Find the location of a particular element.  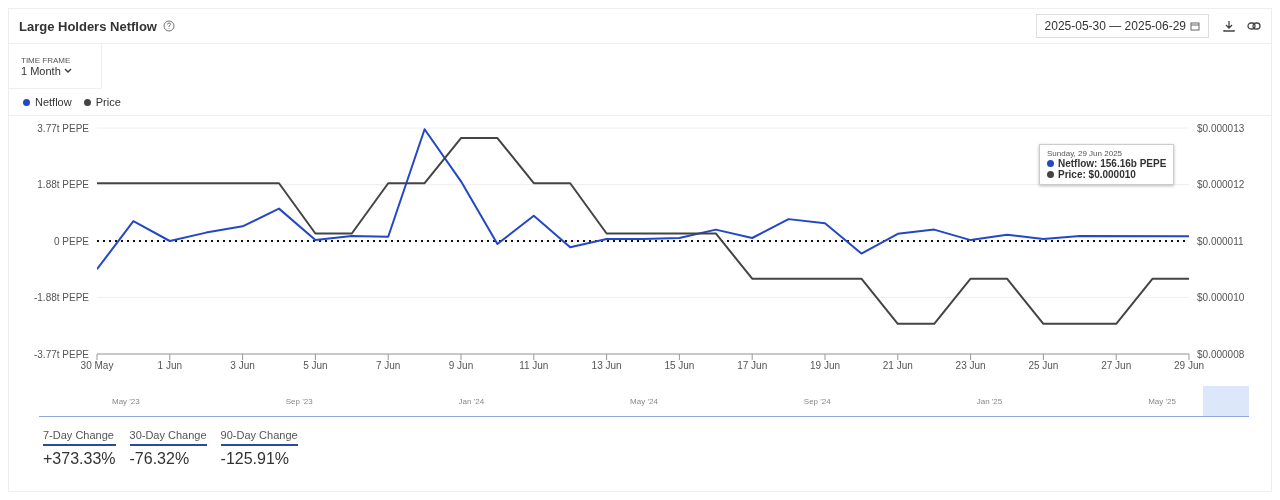

x-tick-label: 30 May is located at coordinates (97, 366).